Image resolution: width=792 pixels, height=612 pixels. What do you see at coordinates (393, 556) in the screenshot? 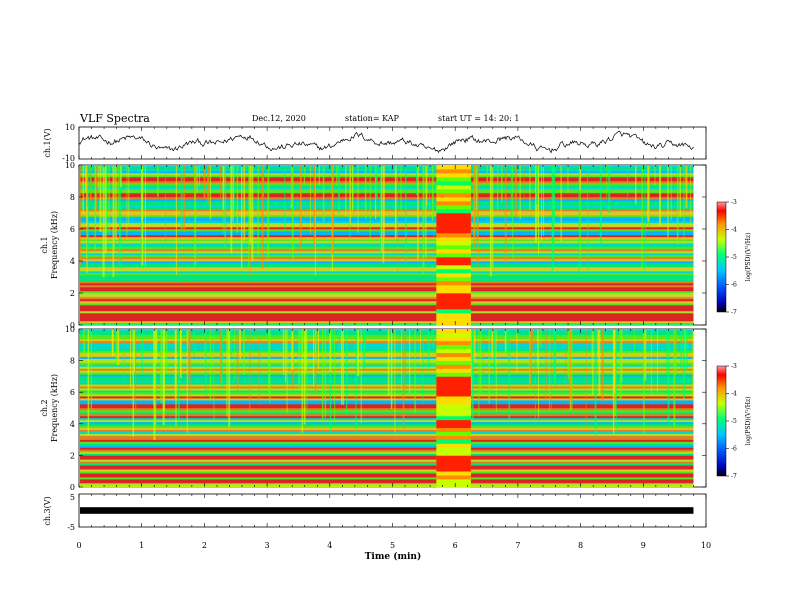
I see `x-axis-label: Time (min)` at bounding box center [393, 556].